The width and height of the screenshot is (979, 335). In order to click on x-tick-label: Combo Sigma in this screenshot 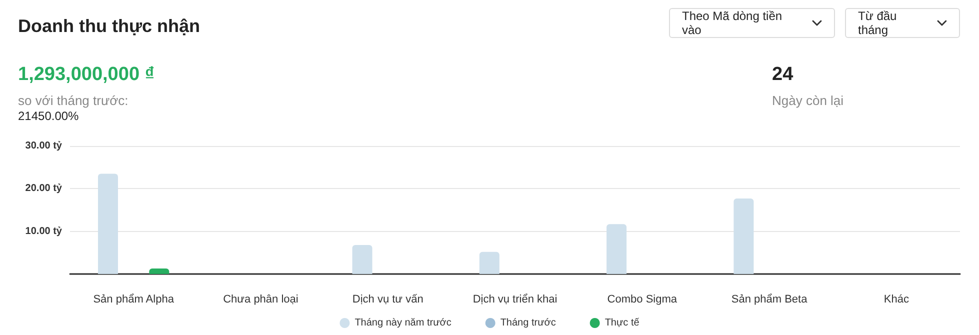, I will do `click(642, 300)`.